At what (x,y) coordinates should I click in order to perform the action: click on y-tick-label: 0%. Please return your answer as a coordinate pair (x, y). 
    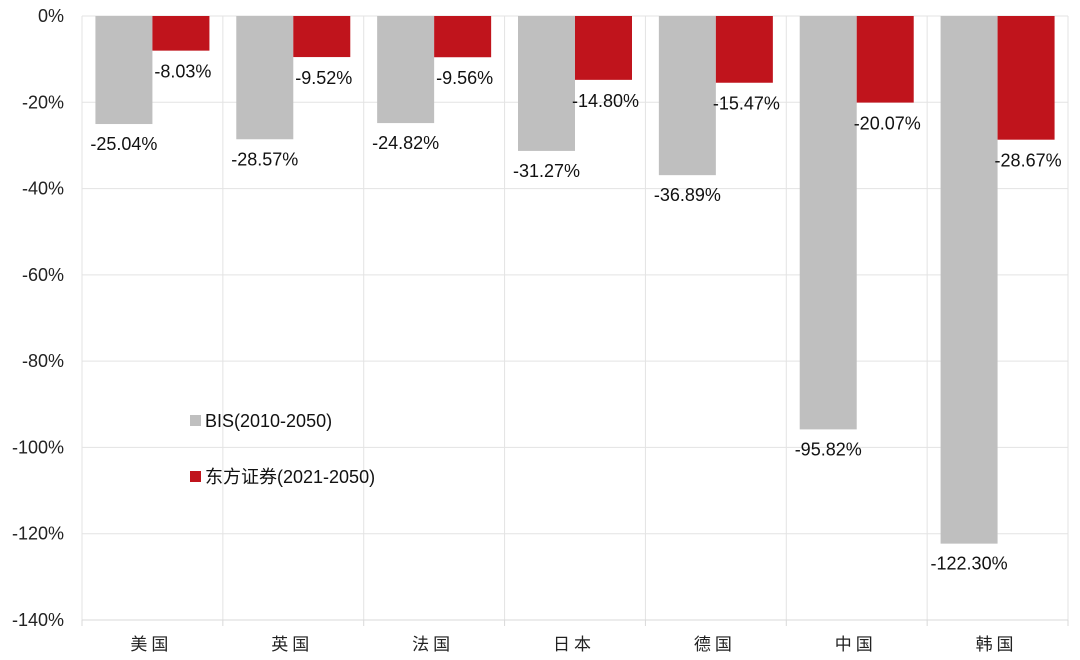
    Looking at the image, I should click on (51, 16).